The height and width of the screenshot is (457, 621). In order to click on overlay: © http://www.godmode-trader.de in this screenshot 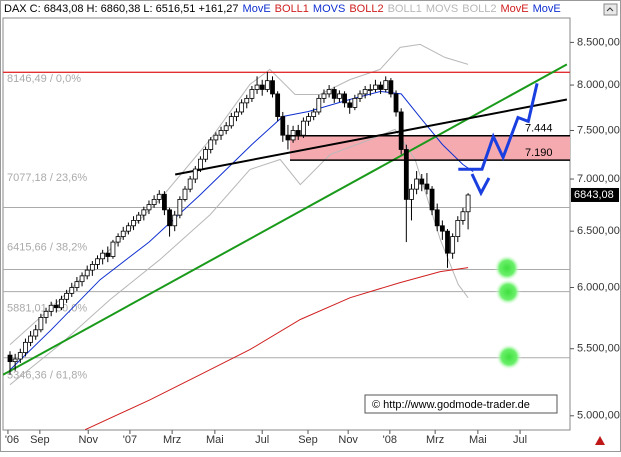, I will do `click(461, 404)`.